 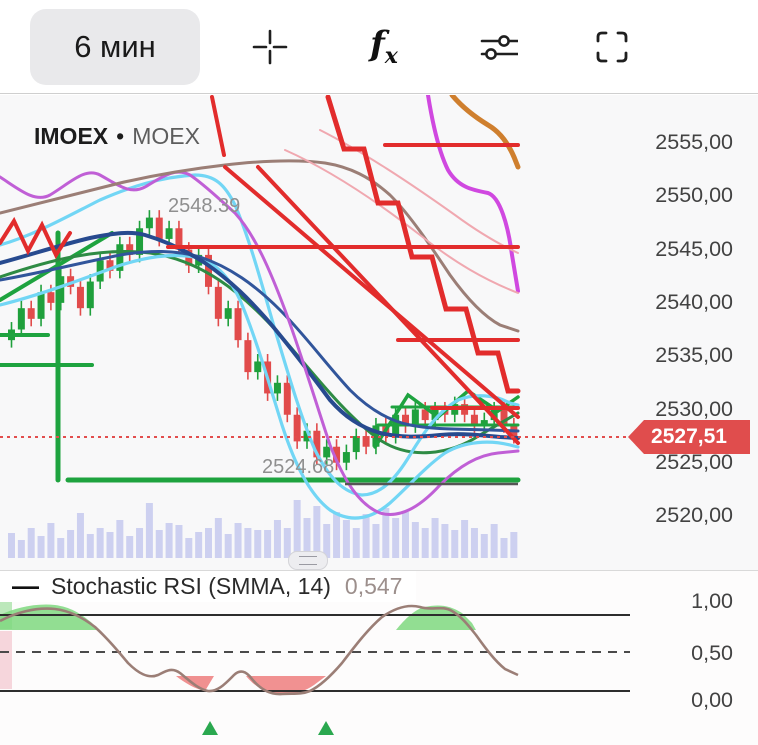 I want to click on indicator-tick: 0,50, so click(x=712, y=653).